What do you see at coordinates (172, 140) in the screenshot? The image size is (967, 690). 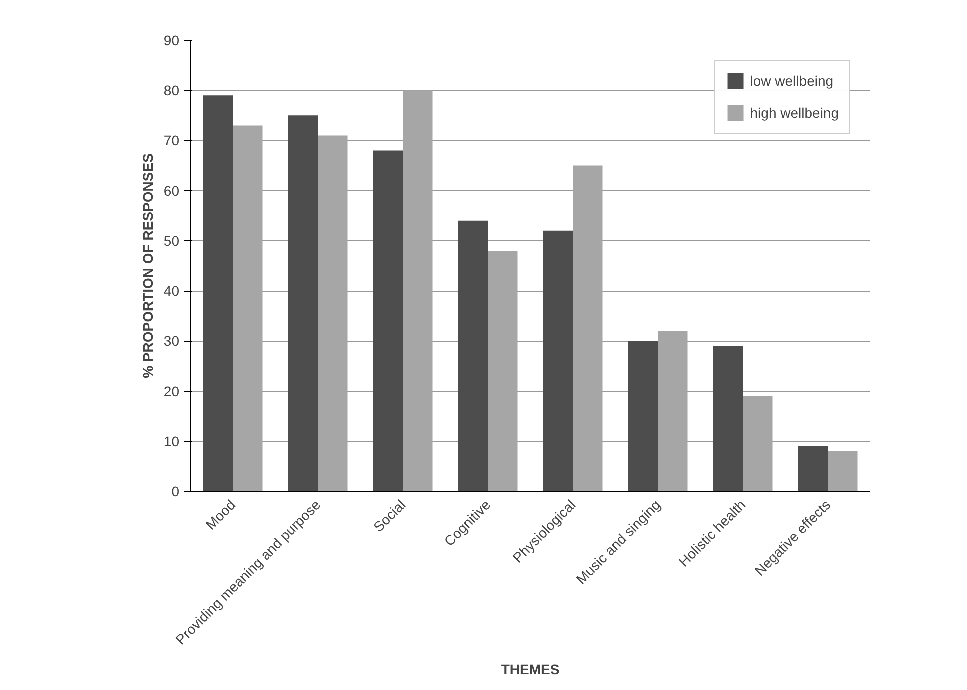 I see `y-tick-label: 70` at bounding box center [172, 140].